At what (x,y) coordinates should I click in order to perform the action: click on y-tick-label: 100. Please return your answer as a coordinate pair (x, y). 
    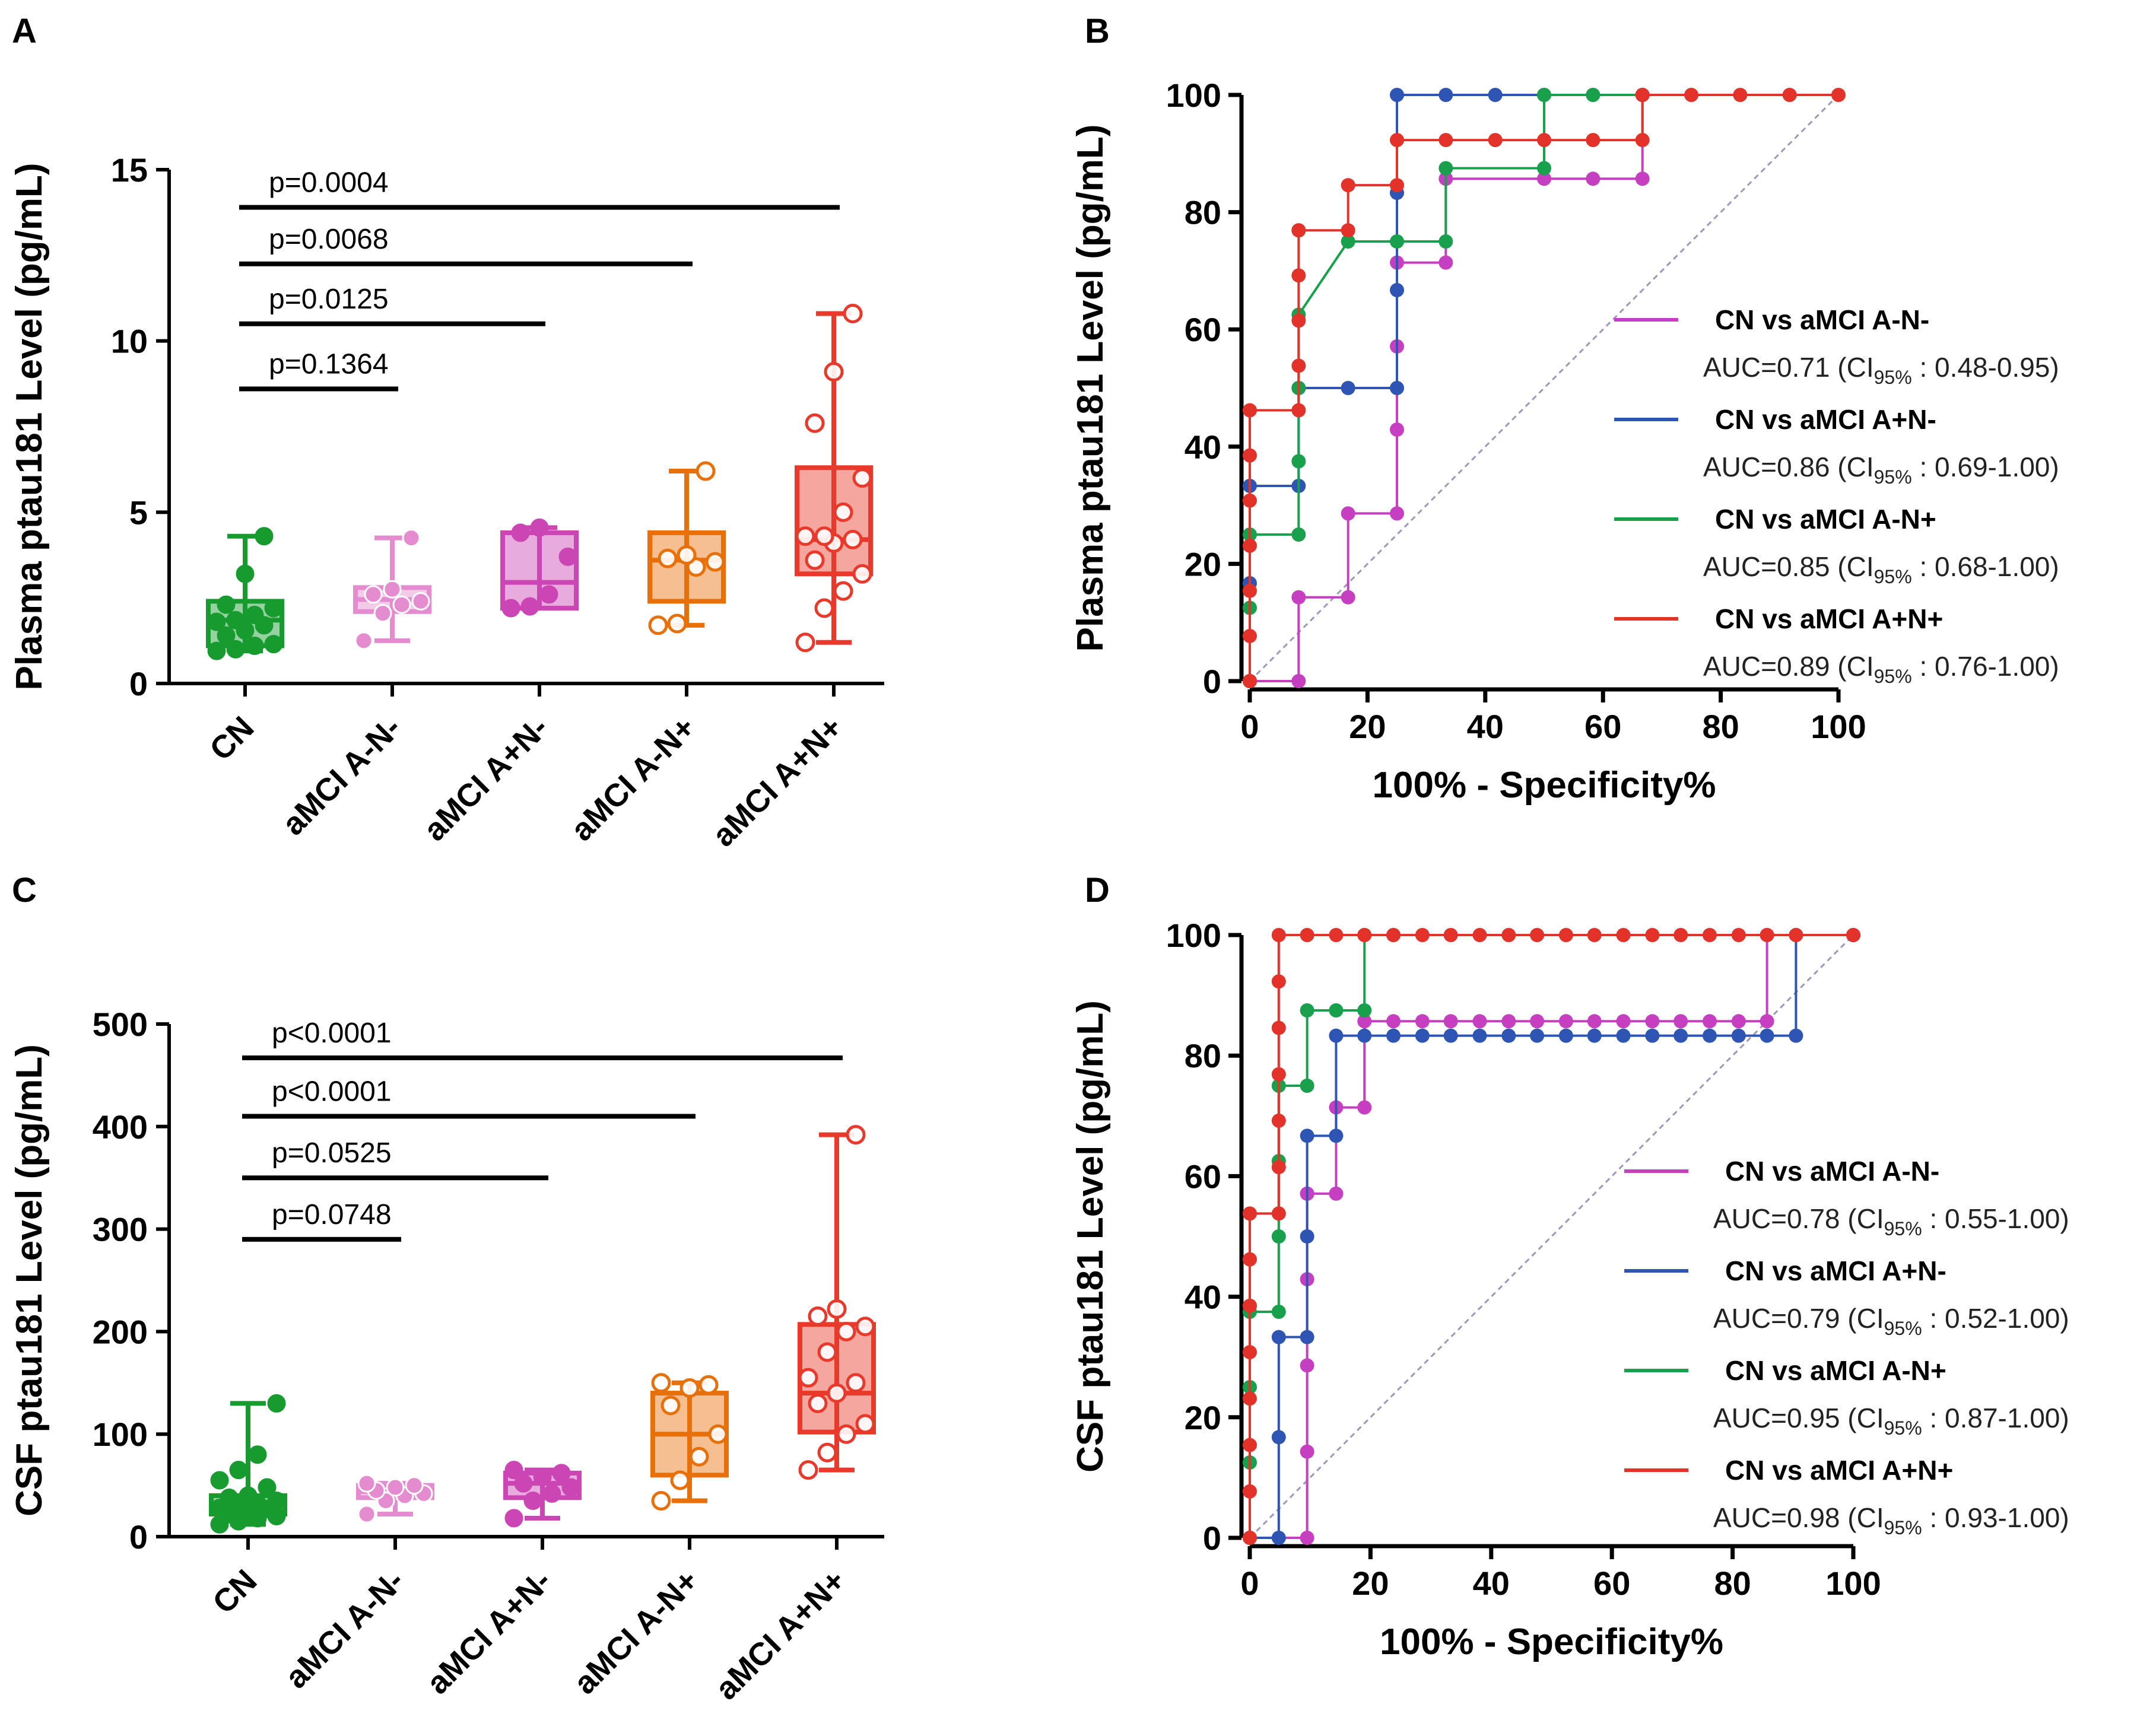
    Looking at the image, I should click on (1193, 95).